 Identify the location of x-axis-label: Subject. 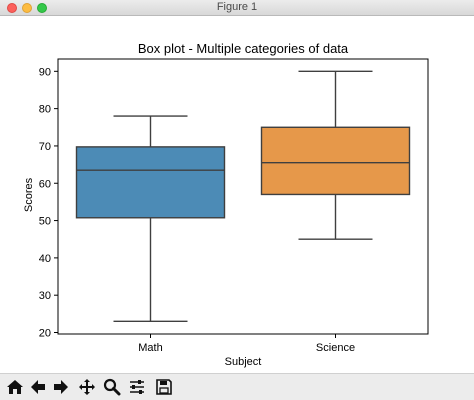
(243, 362).